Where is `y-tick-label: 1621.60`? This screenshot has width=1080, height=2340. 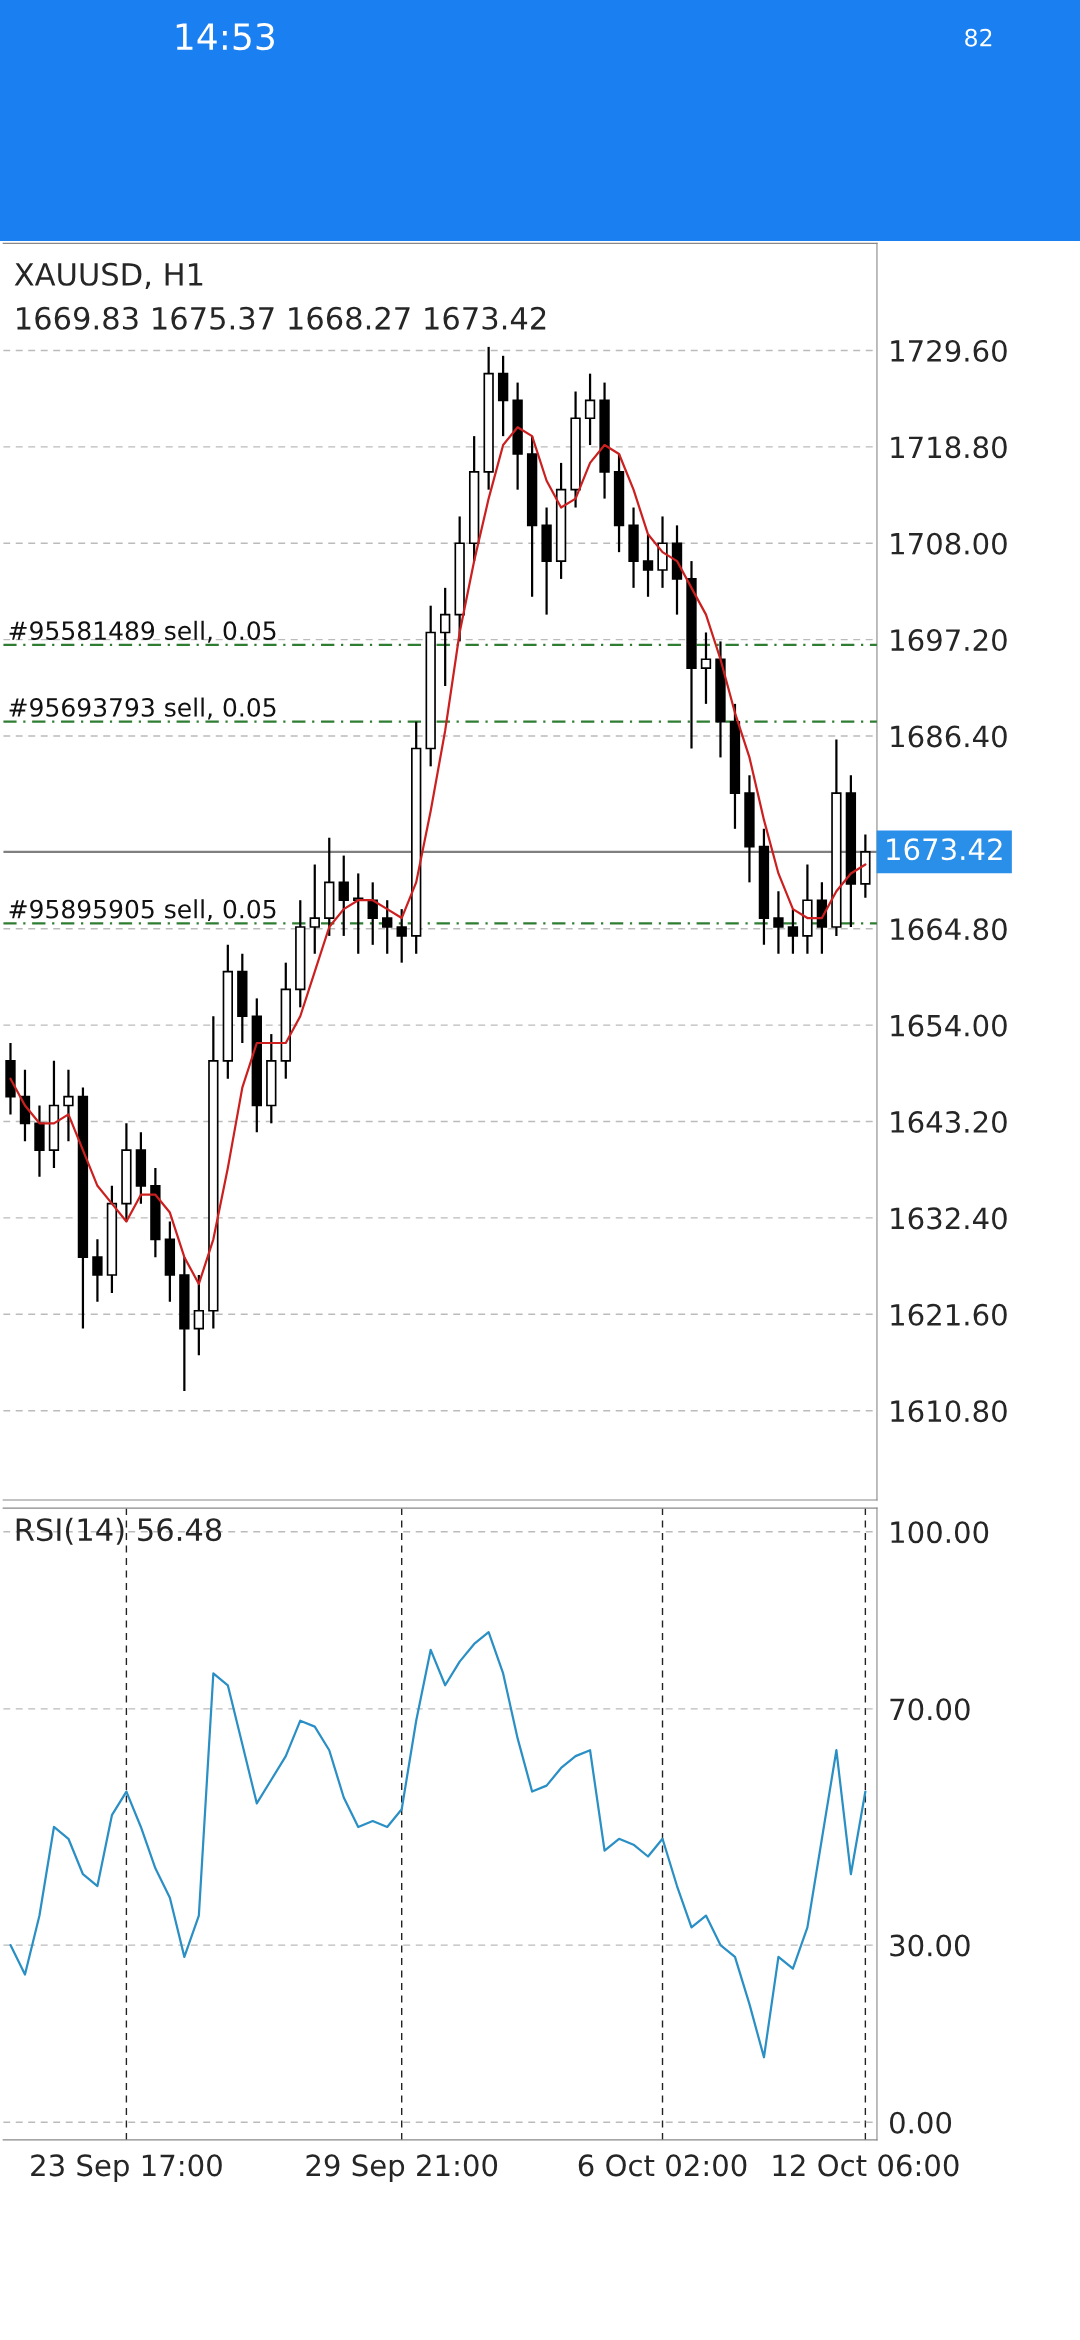
y-tick-label: 1621.60 is located at coordinates (949, 1314).